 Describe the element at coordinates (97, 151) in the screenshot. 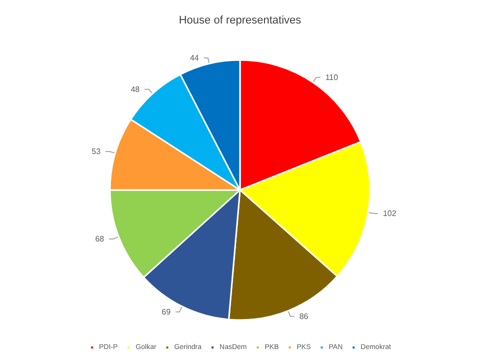

I see `data-label: 53` at that location.